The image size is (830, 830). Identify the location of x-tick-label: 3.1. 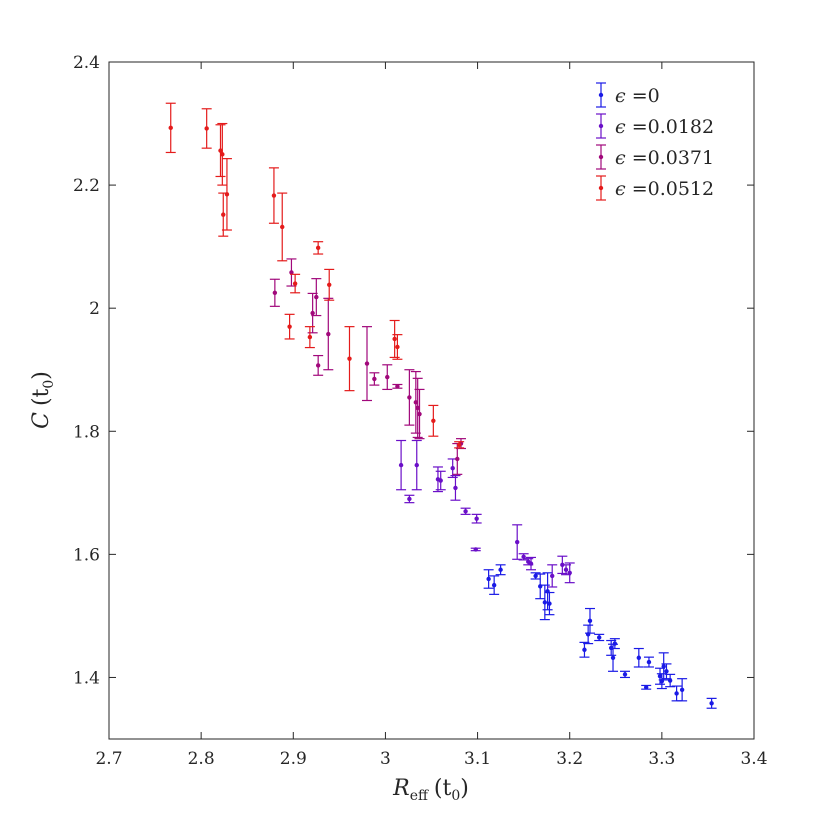
(477, 759).